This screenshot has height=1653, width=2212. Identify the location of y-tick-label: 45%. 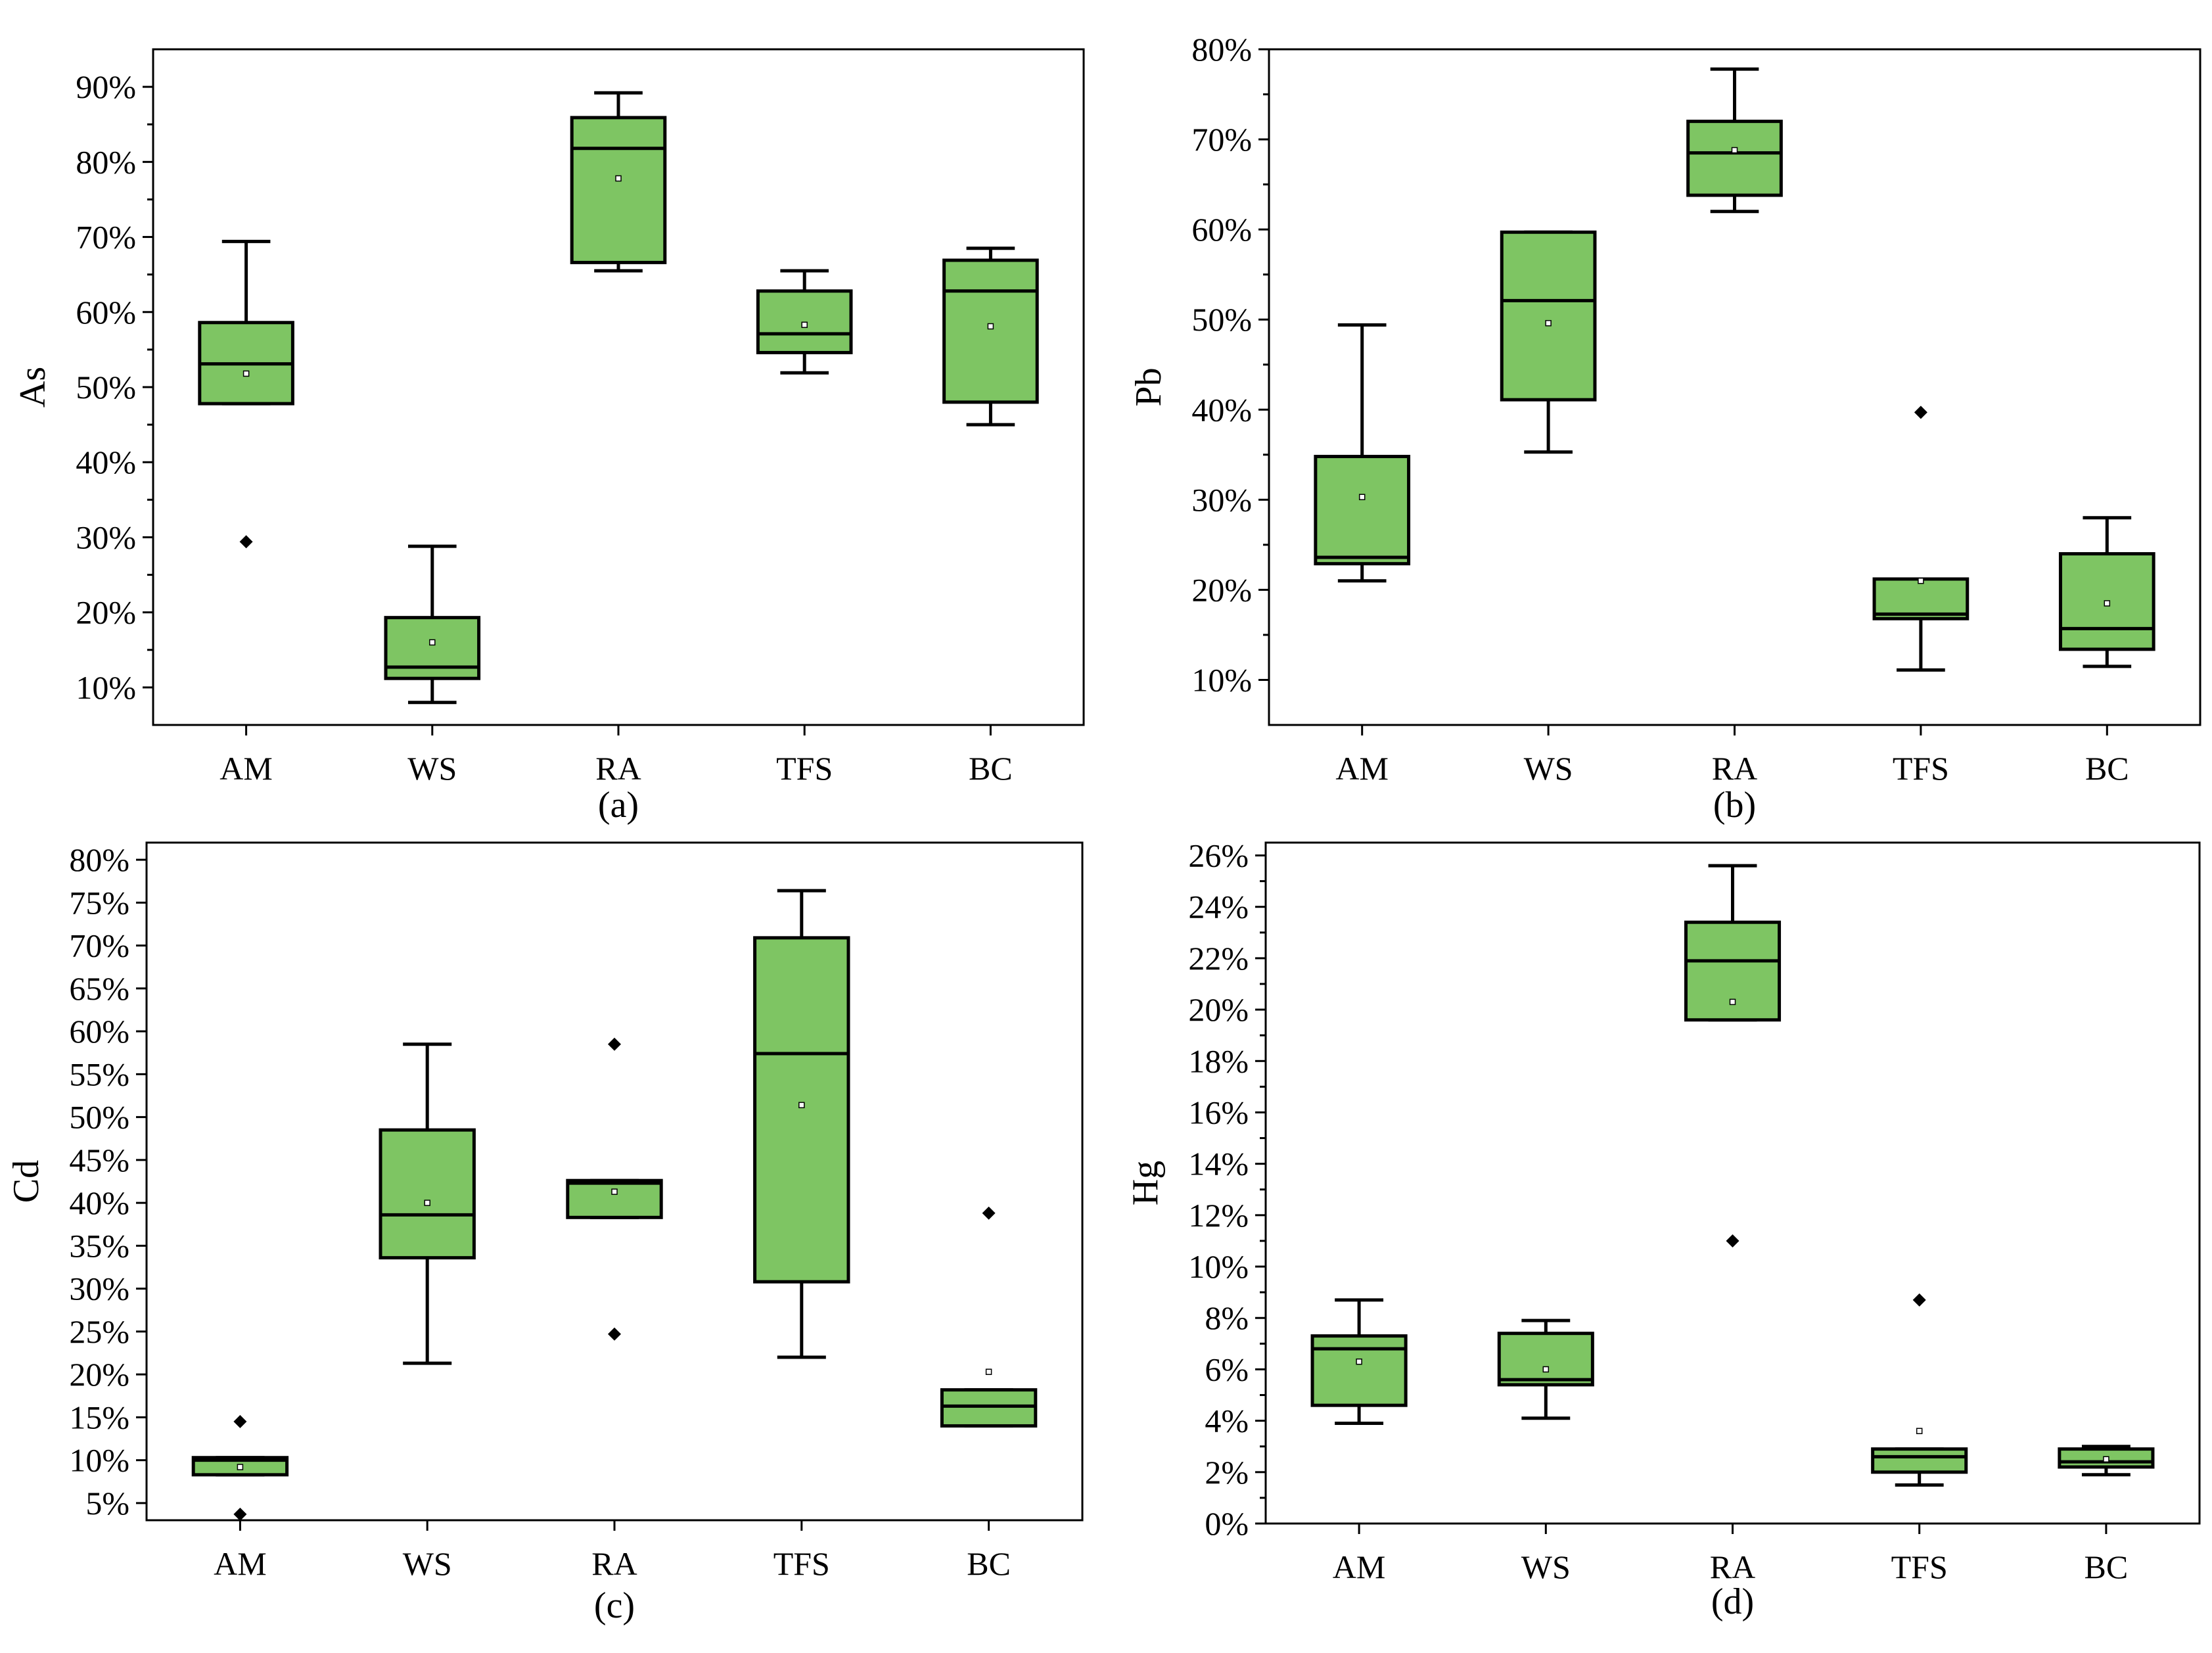
(99, 1160).